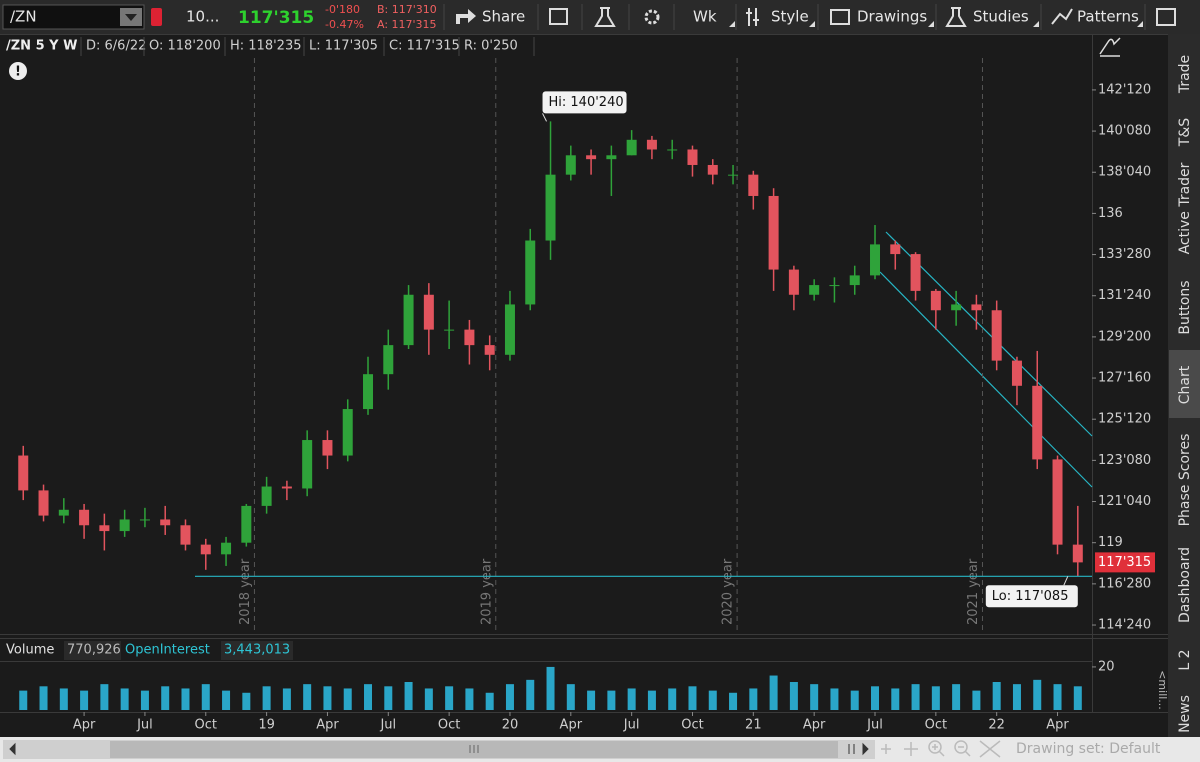 The width and height of the screenshot is (1200, 762). I want to click on lab-icon, so click(605, 17).